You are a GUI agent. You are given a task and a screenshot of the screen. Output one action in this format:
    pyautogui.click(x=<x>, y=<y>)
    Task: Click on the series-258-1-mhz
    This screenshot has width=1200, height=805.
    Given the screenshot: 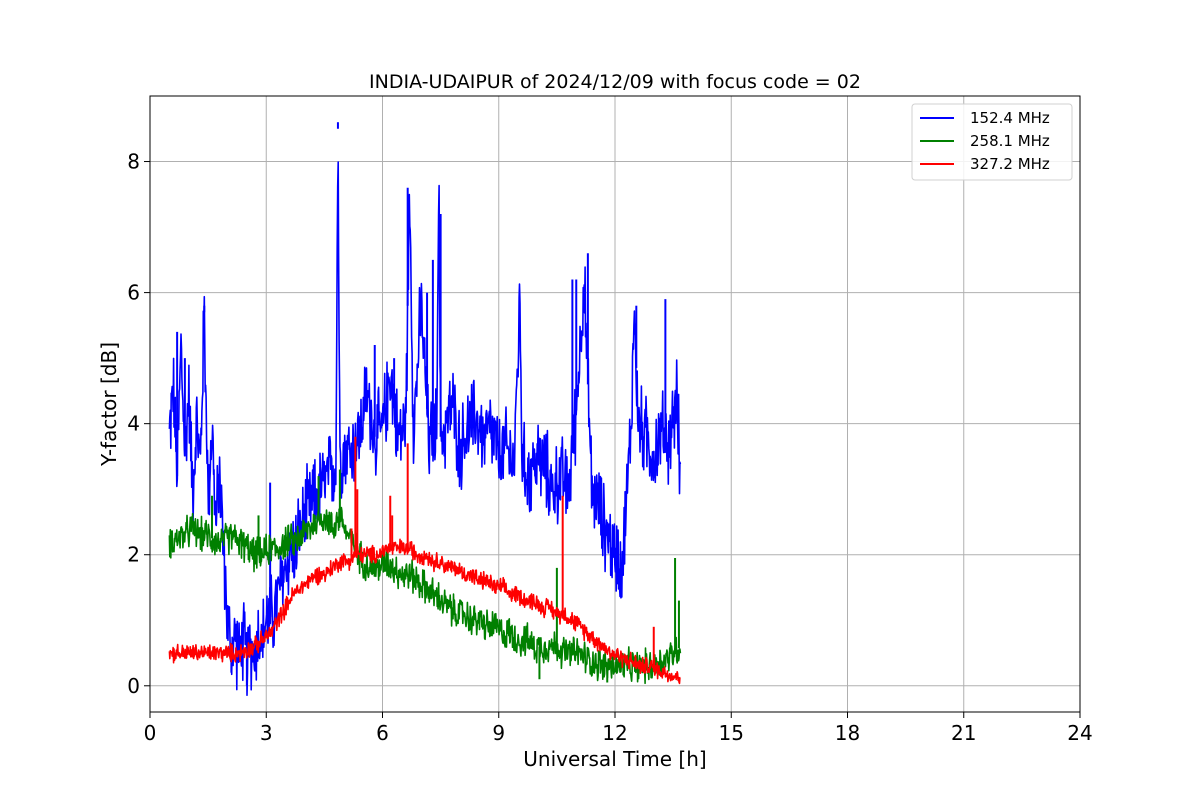 What is the action you would take?
    pyautogui.click(x=425, y=577)
    